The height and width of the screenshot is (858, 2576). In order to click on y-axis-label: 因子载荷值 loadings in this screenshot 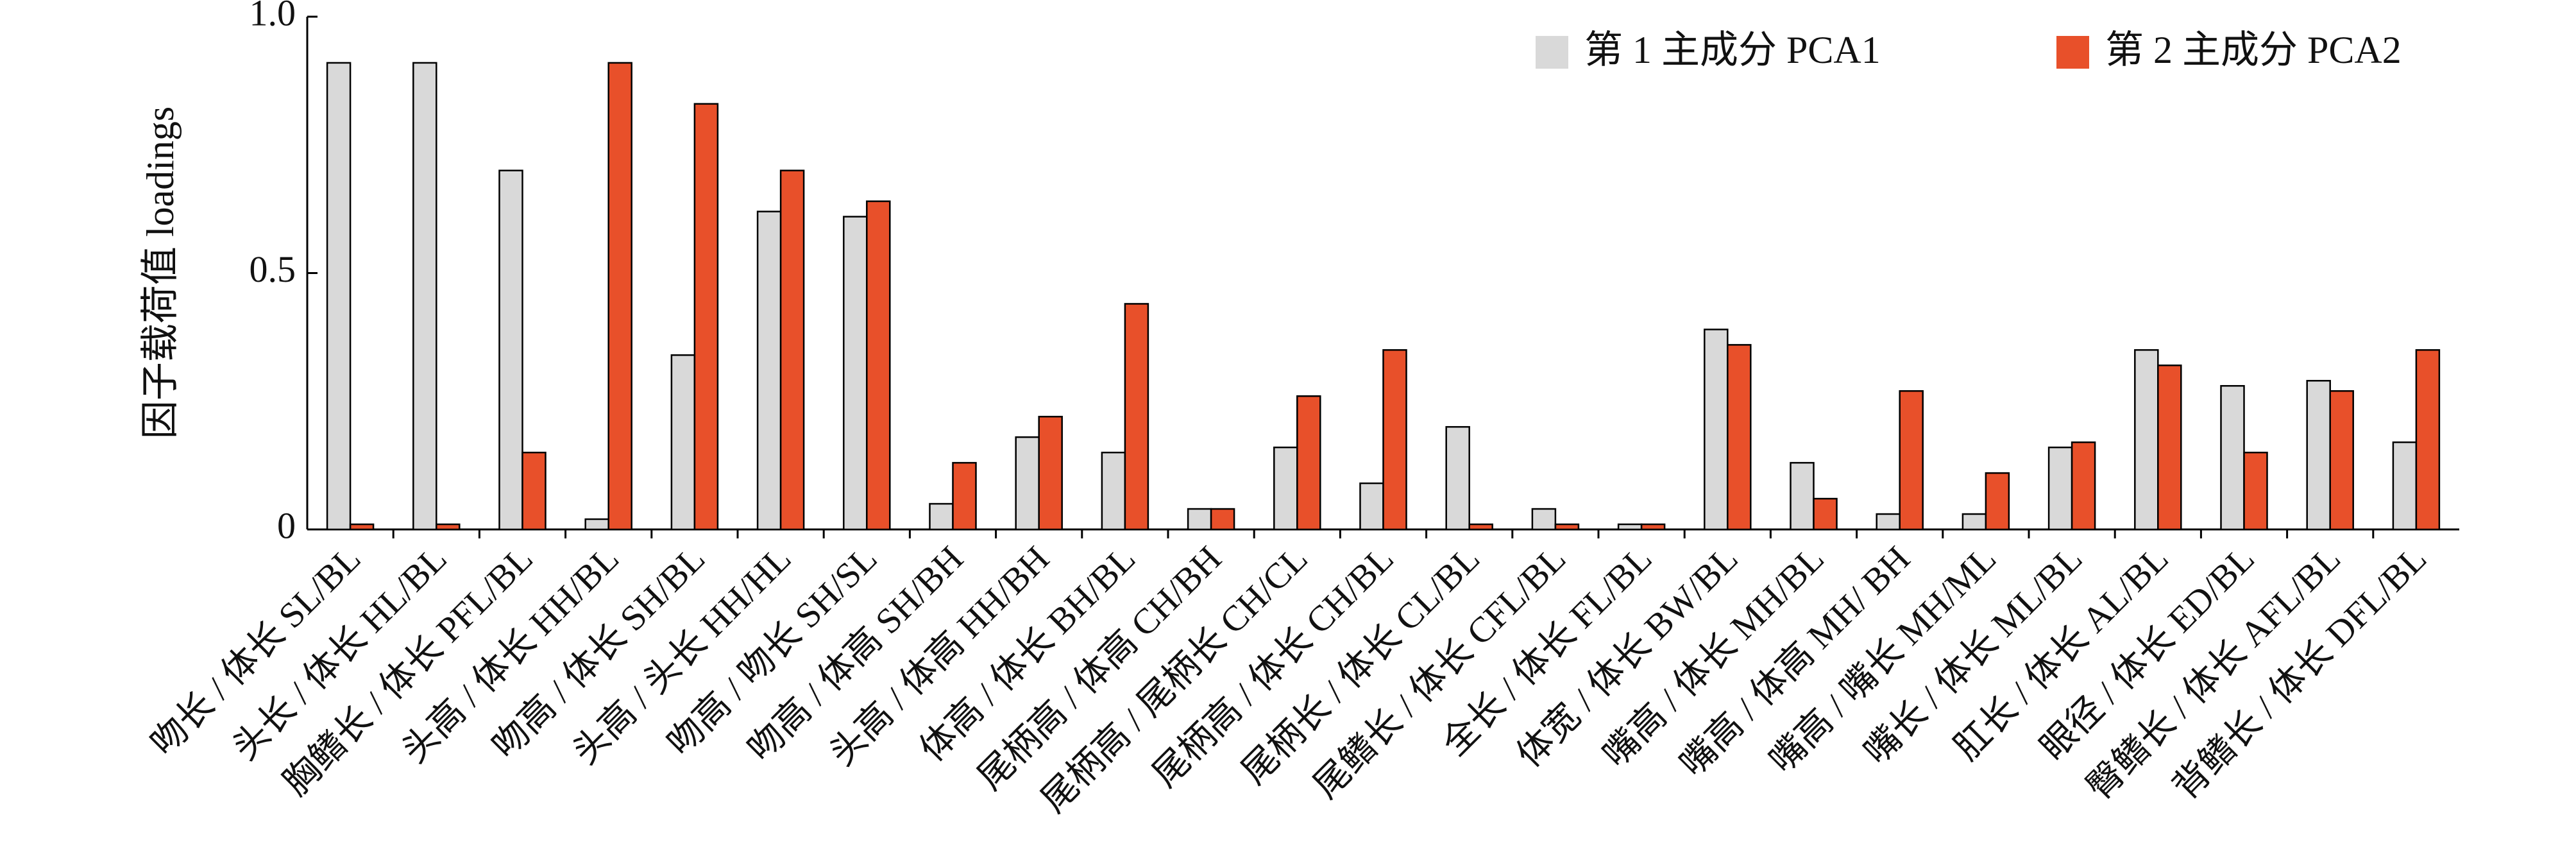, I will do `click(160, 273)`.